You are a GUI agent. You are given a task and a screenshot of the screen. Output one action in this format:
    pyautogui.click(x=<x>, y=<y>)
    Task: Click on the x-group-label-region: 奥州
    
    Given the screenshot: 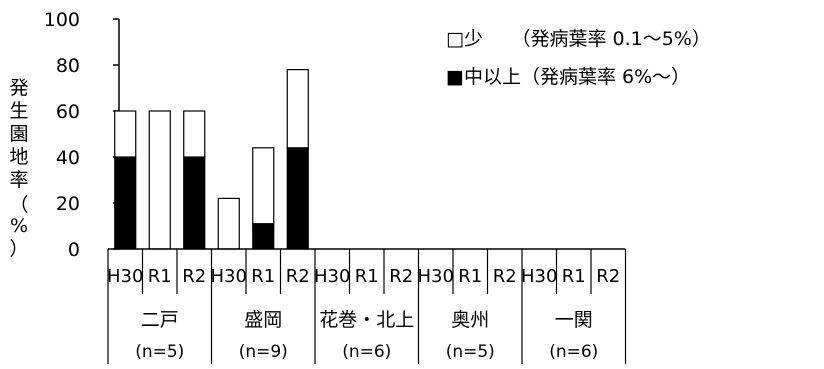 What is the action you would take?
    pyautogui.click(x=470, y=320)
    